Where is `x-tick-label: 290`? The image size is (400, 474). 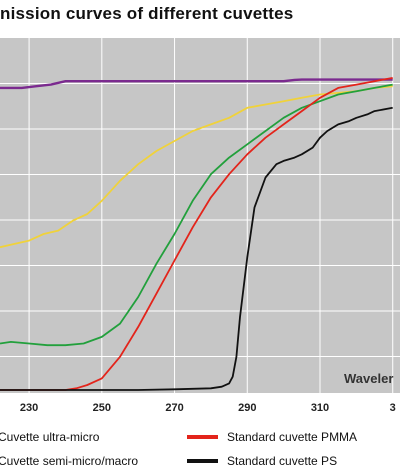 x-tick-label: 290 is located at coordinates (247, 408).